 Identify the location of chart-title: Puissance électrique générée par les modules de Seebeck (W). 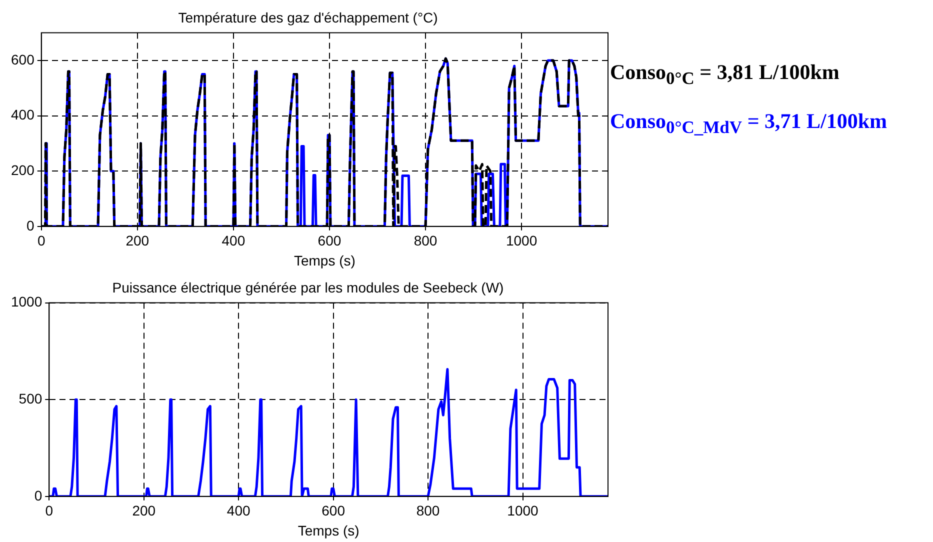
(308, 287).